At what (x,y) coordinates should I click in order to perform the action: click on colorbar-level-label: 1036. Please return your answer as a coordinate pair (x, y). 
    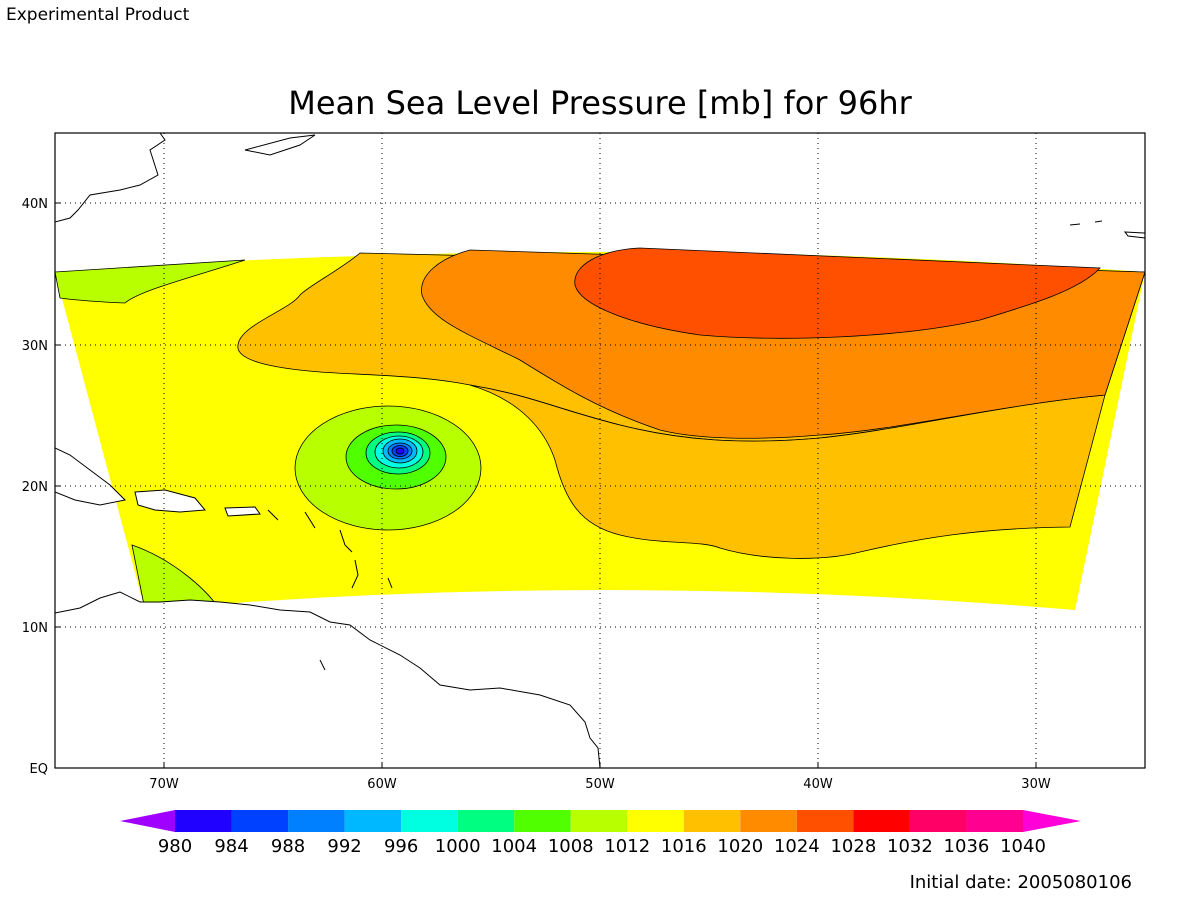
    Looking at the image, I should click on (967, 846).